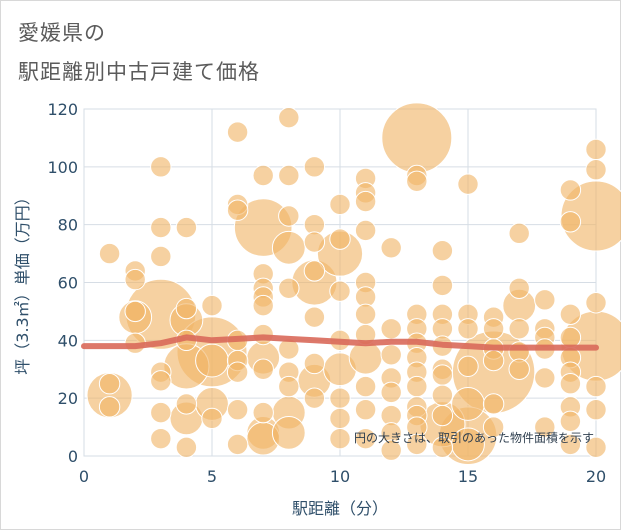 This screenshot has width=621, height=530. What do you see at coordinates (68, 225) in the screenshot?
I see `y-tick-label: 80` at bounding box center [68, 225].